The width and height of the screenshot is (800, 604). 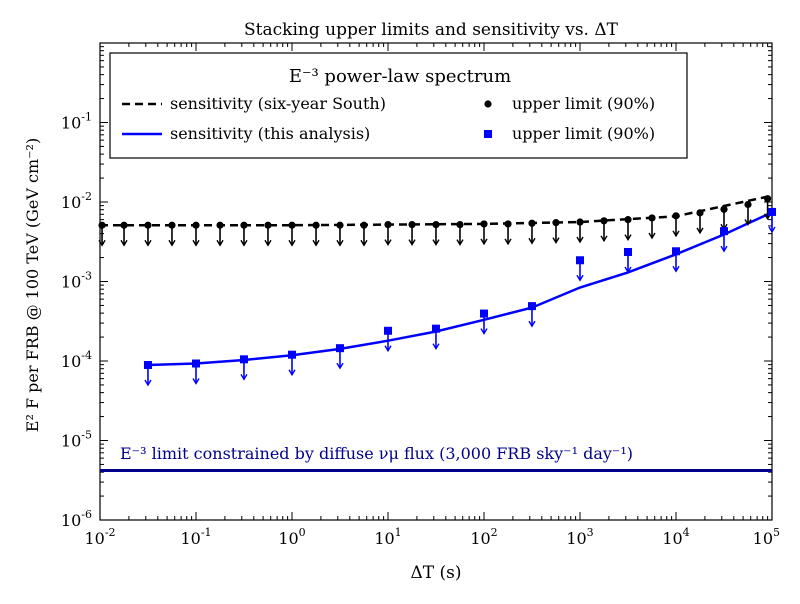 What do you see at coordinates (99, 537) in the screenshot?
I see `x-tick-label: 10⁻²` at bounding box center [99, 537].